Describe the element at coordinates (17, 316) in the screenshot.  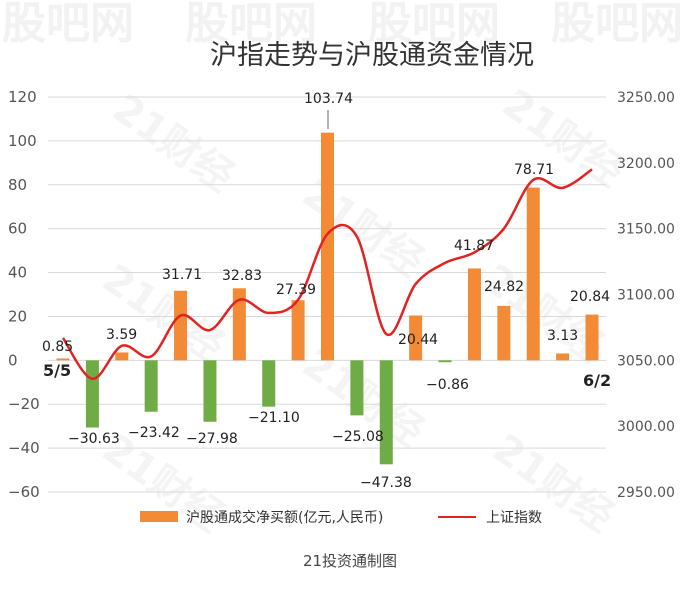
I see `left-tick-label: 20` at that location.